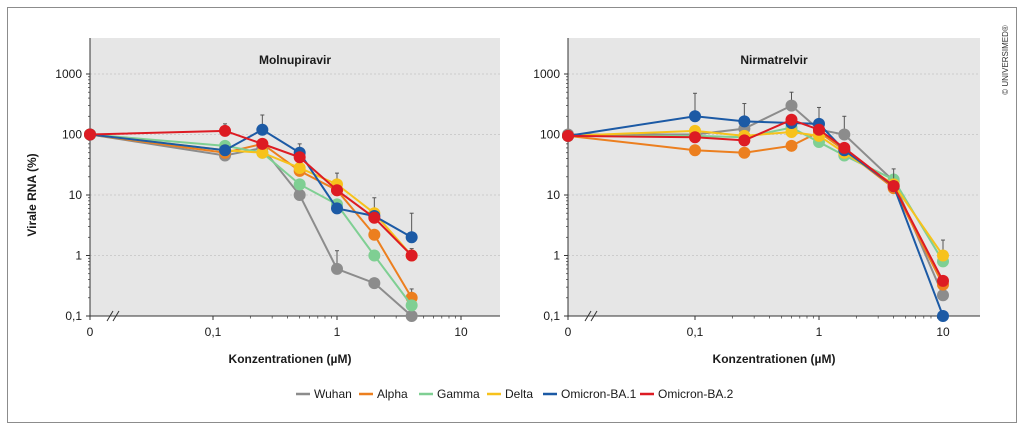 This screenshot has height=430, width=1024. I want to click on panel-title: Molnupiravir, so click(295, 60).